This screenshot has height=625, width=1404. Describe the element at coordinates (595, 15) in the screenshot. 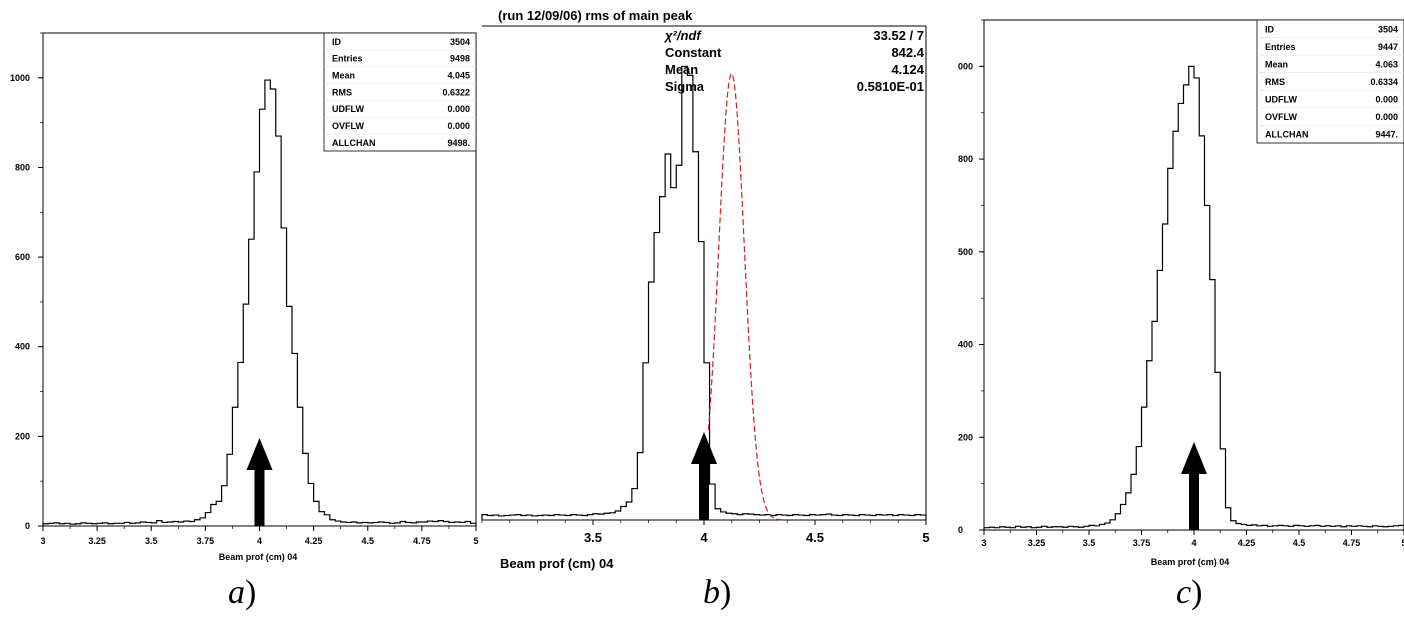

I see `chart-title: (run 12/09/06) rms of main peak` at that location.